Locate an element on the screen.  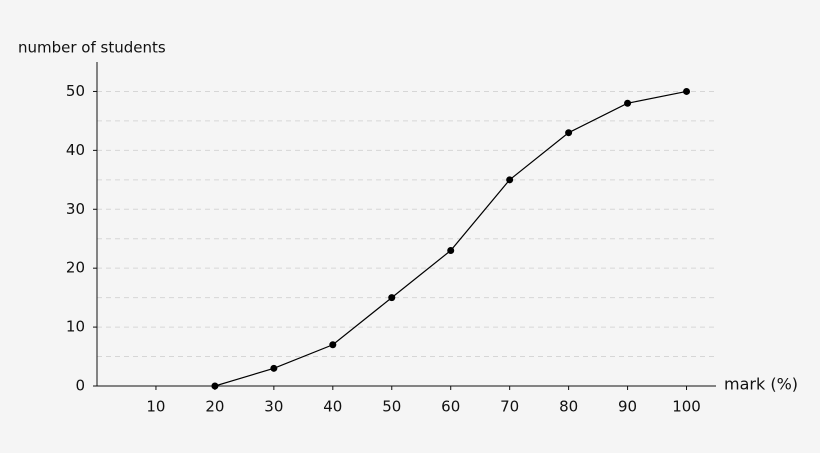
x-tick-label: 90 is located at coordinates (627, 407).